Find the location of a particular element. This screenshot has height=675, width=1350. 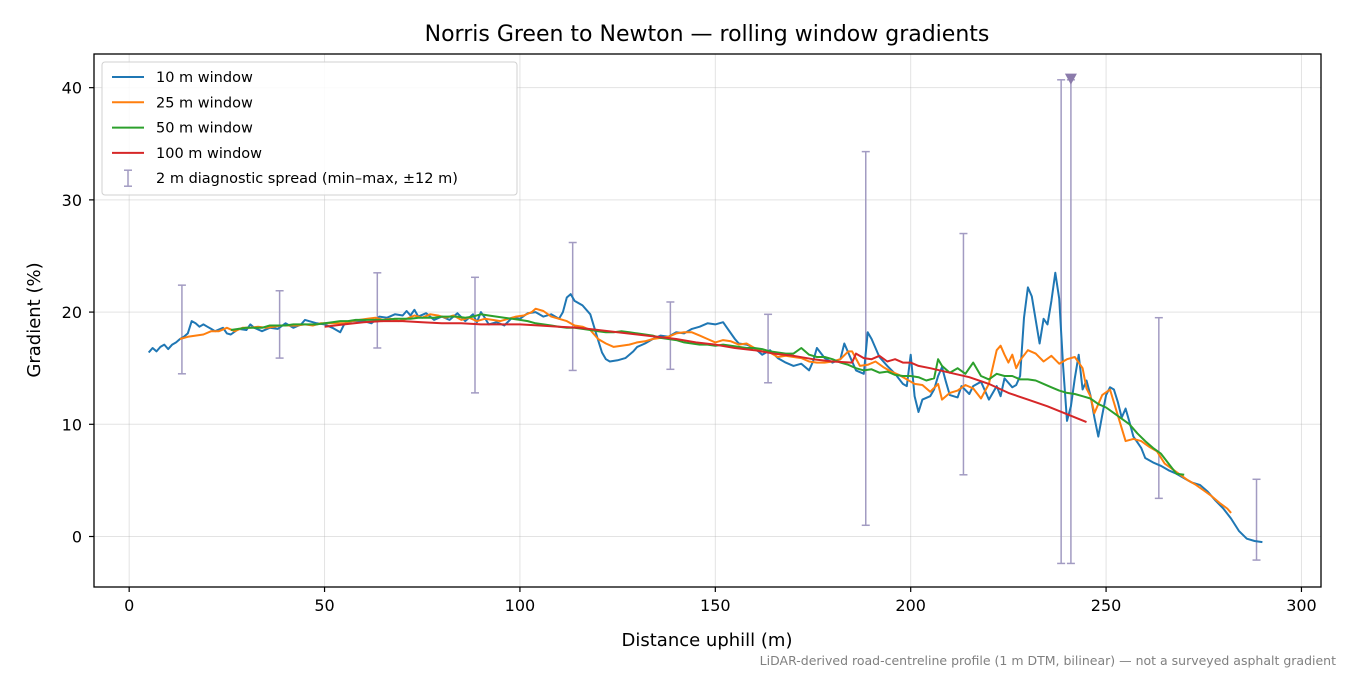

y-axis-label: Gradient (%) is located at coordinates (34, 319).